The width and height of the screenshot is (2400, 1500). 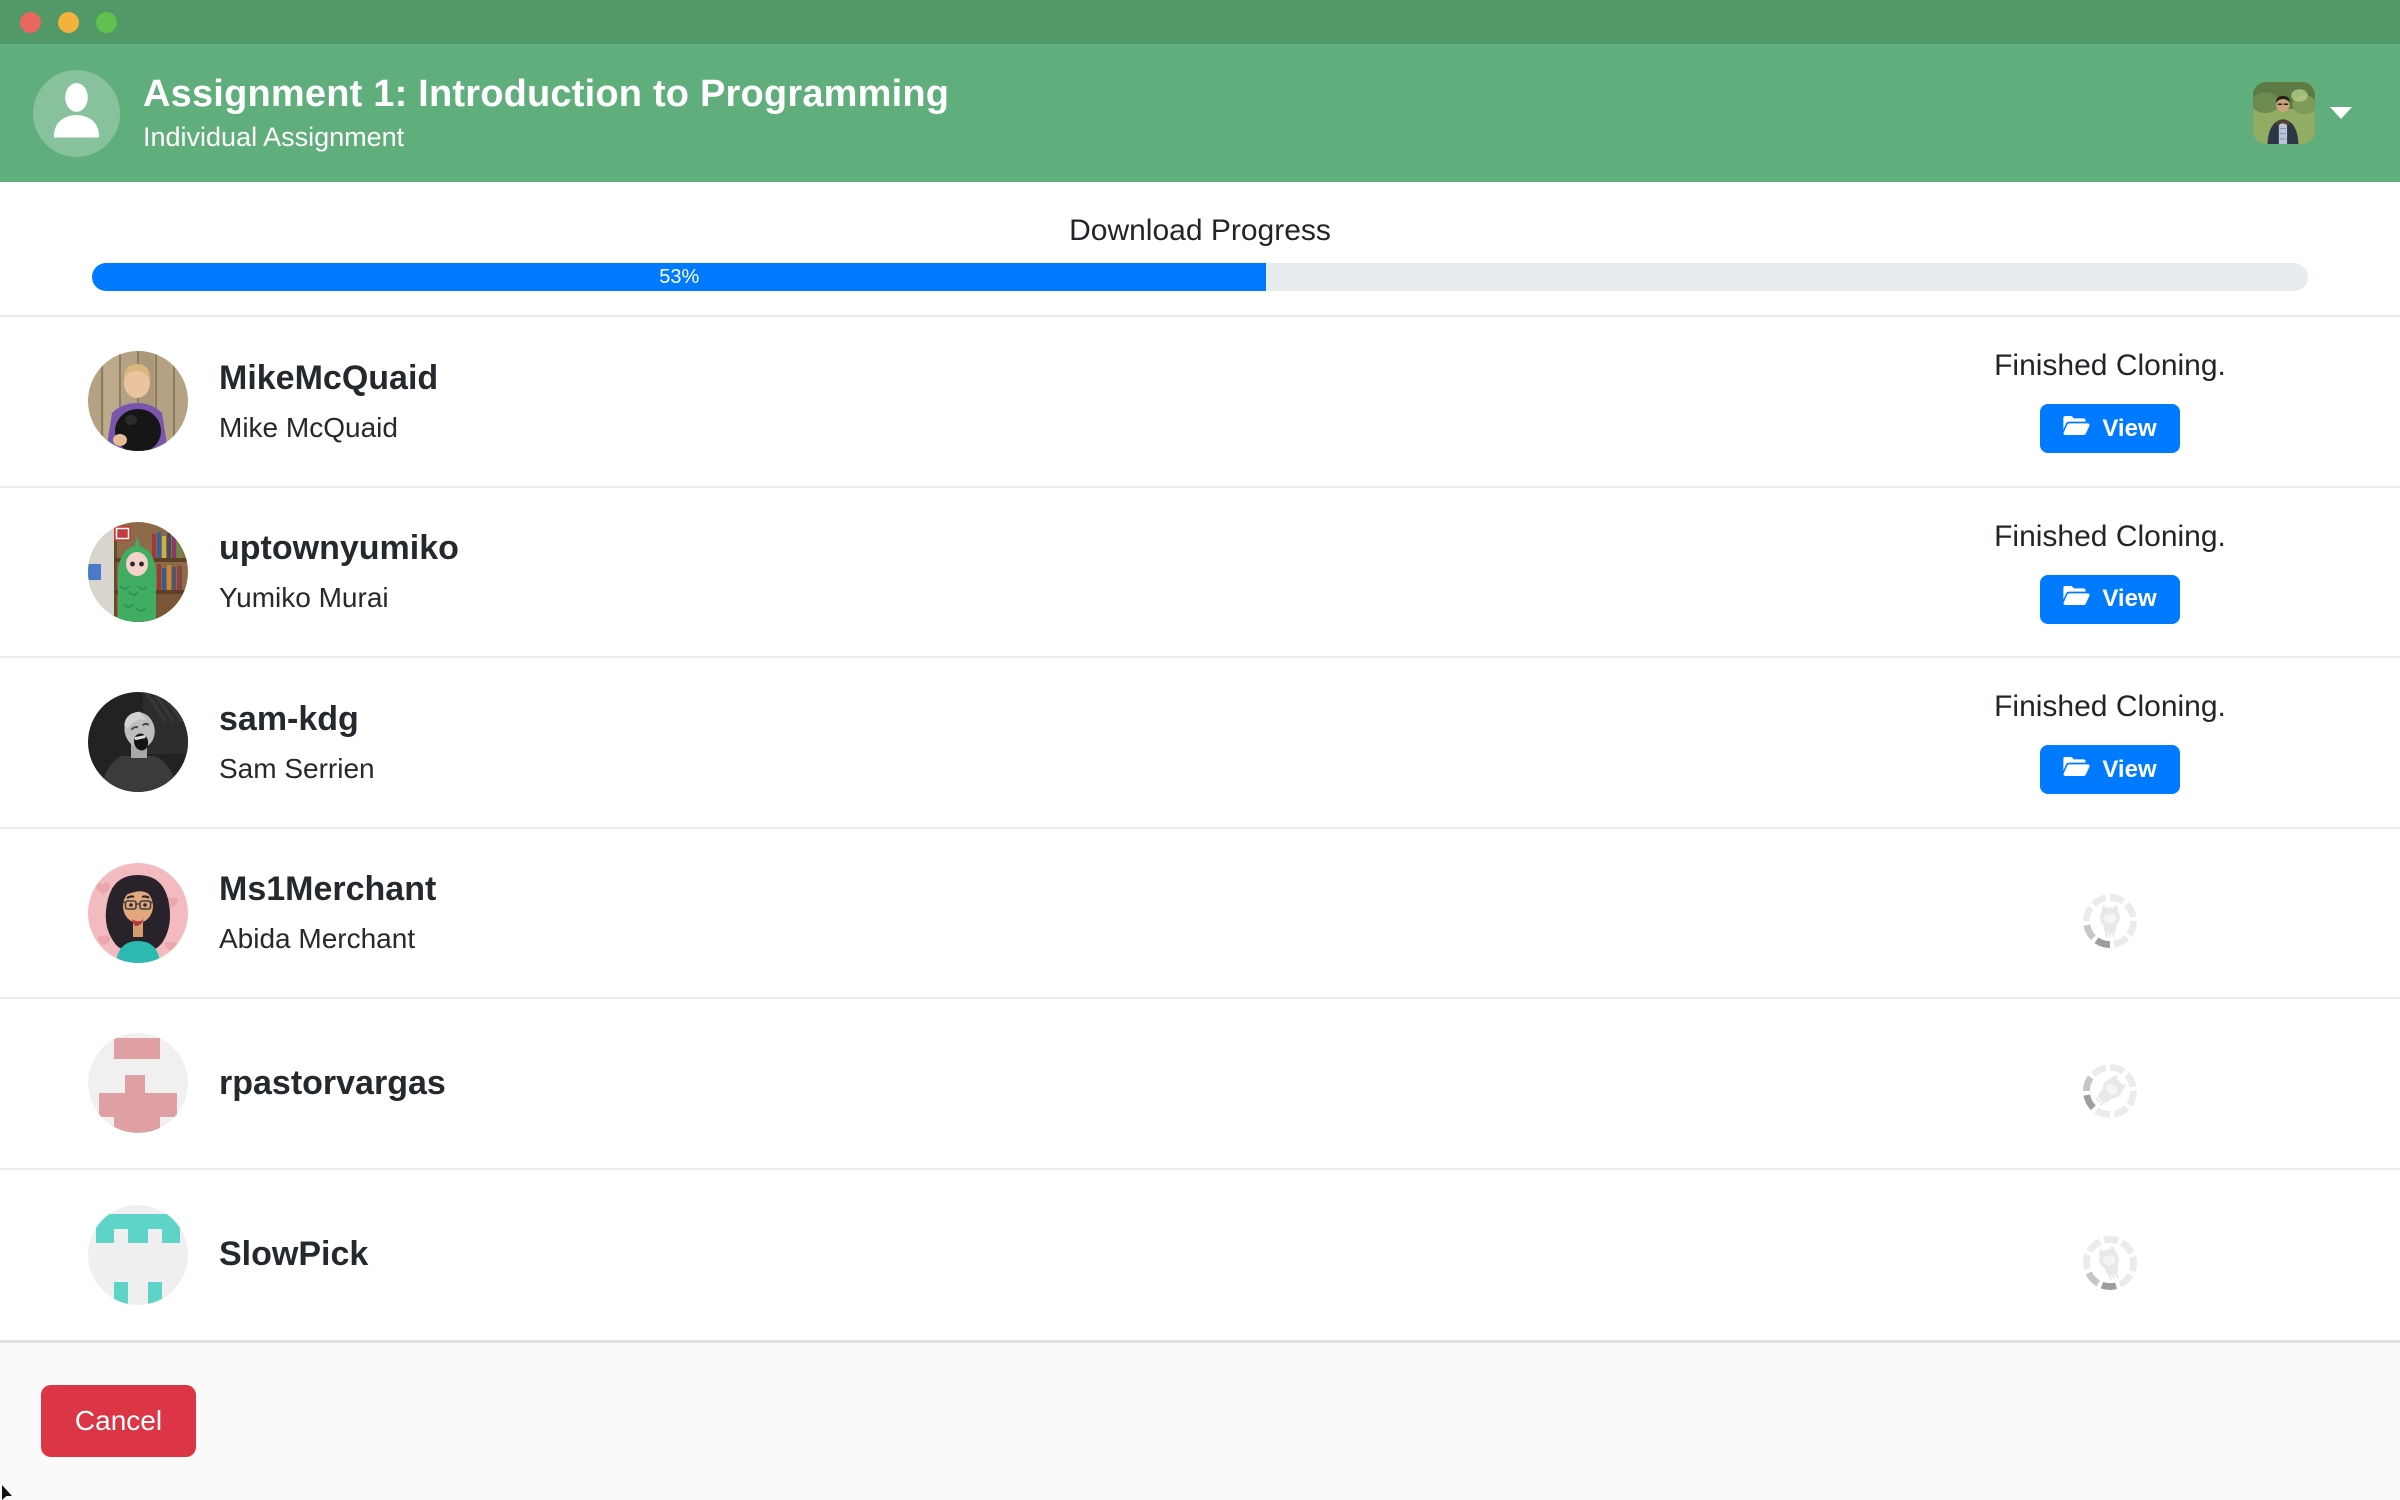 I want to click on user-avatar, so click(x=2284, y=113).